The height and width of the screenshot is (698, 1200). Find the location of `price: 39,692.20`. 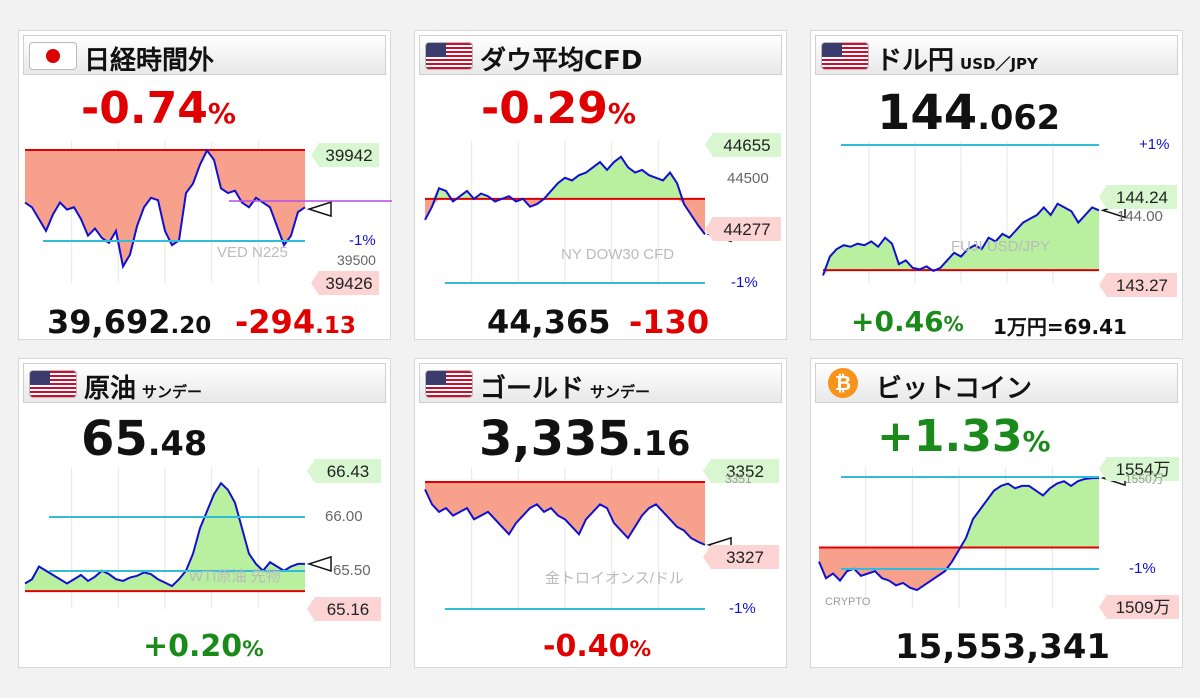

price: 39,692.20 is located at coordinates (129, 322).